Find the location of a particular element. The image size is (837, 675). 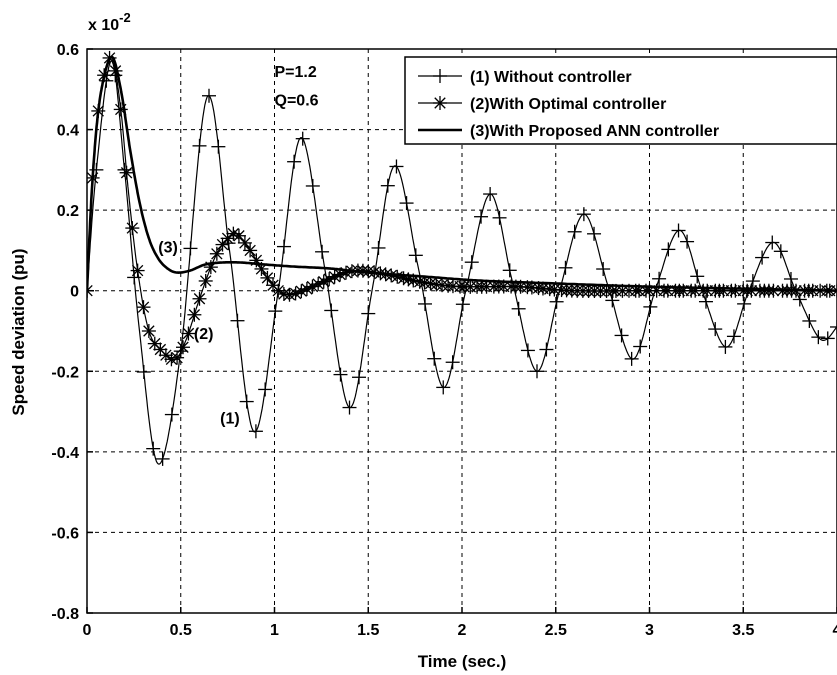

y-tick-label: 0.2 is located at coordinates (68, 211).